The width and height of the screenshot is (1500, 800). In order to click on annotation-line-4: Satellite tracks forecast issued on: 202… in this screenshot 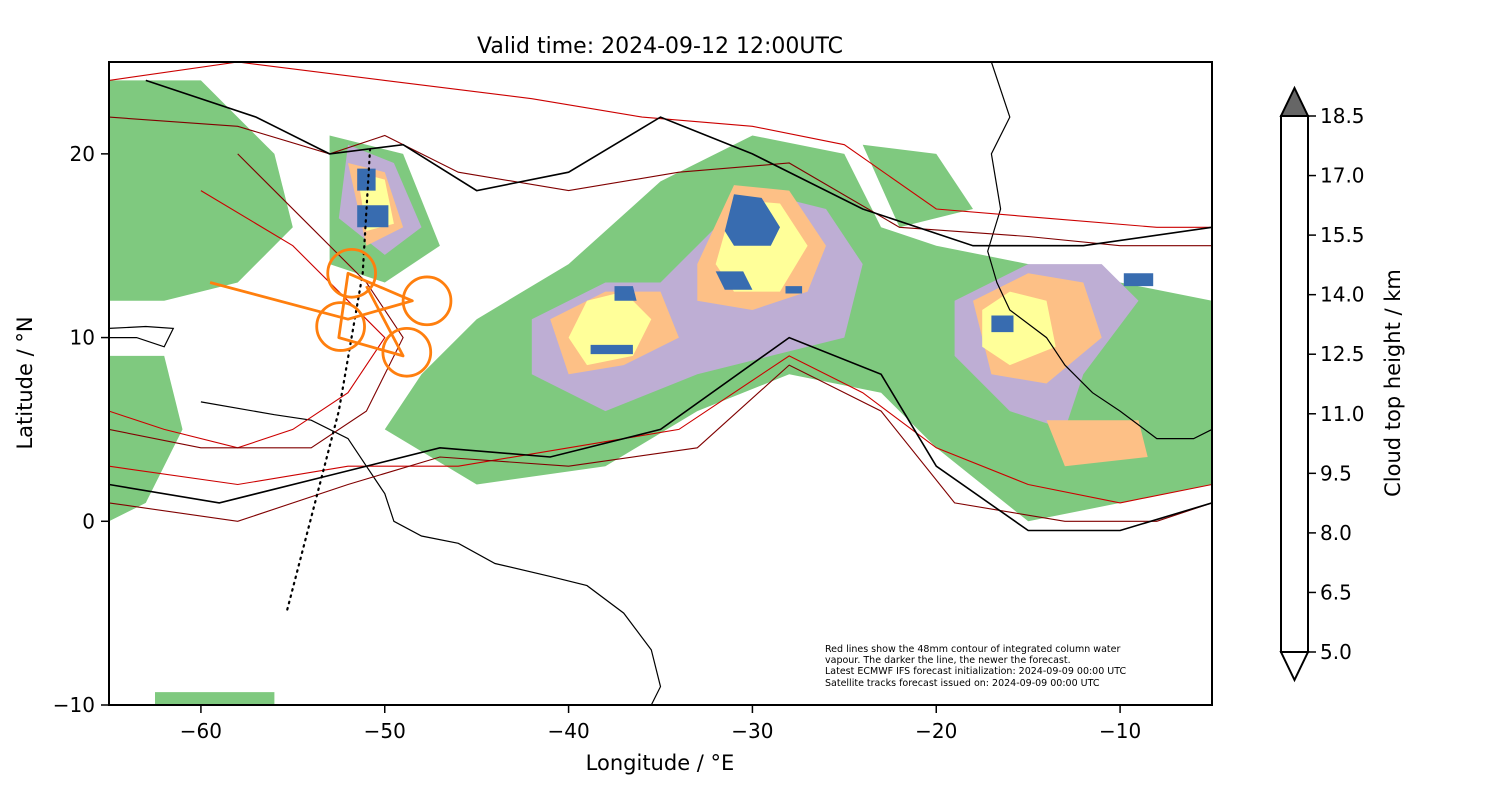, I will do `click(962, 683)`.